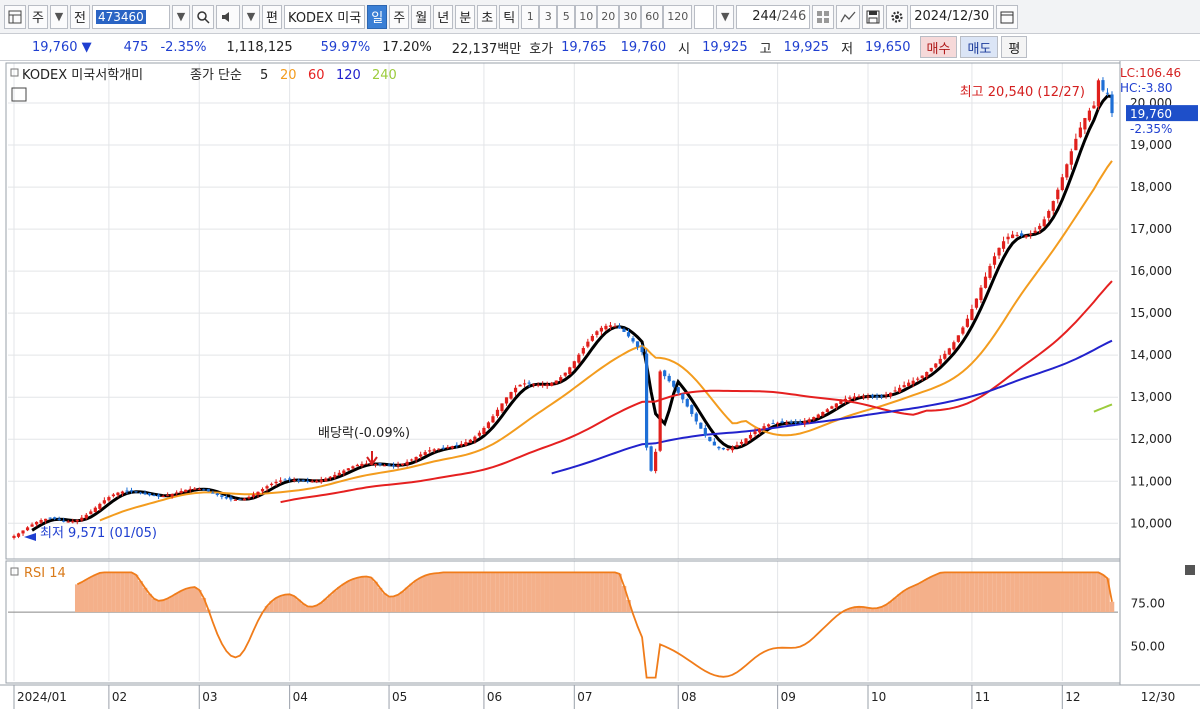 This screenshot has height=709, width=1200. I want to click on rsi-tick-label: 75.00, so click(1148, 603).